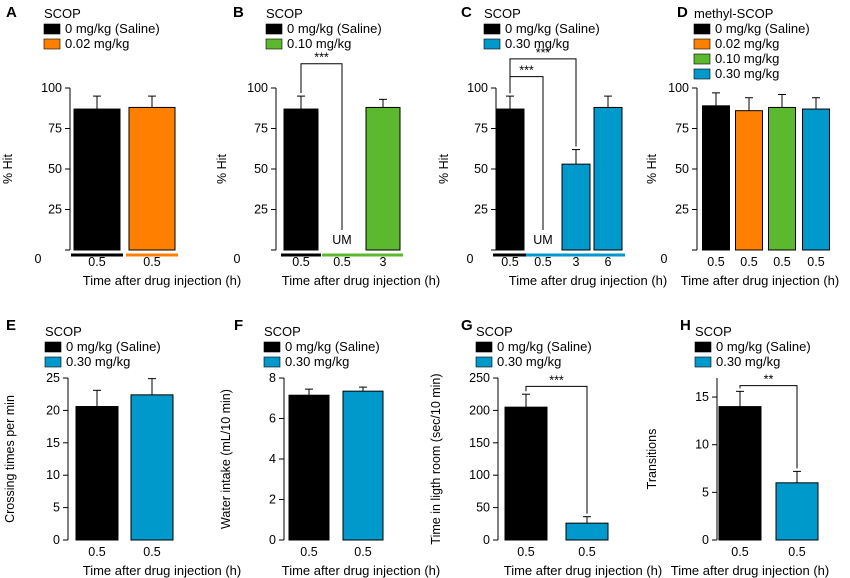 Image resolution: width=850 pixels, height=578 pixels. I want to click on y-axis-label: Time in ligth room (sec/10 min), so click(436, 458).